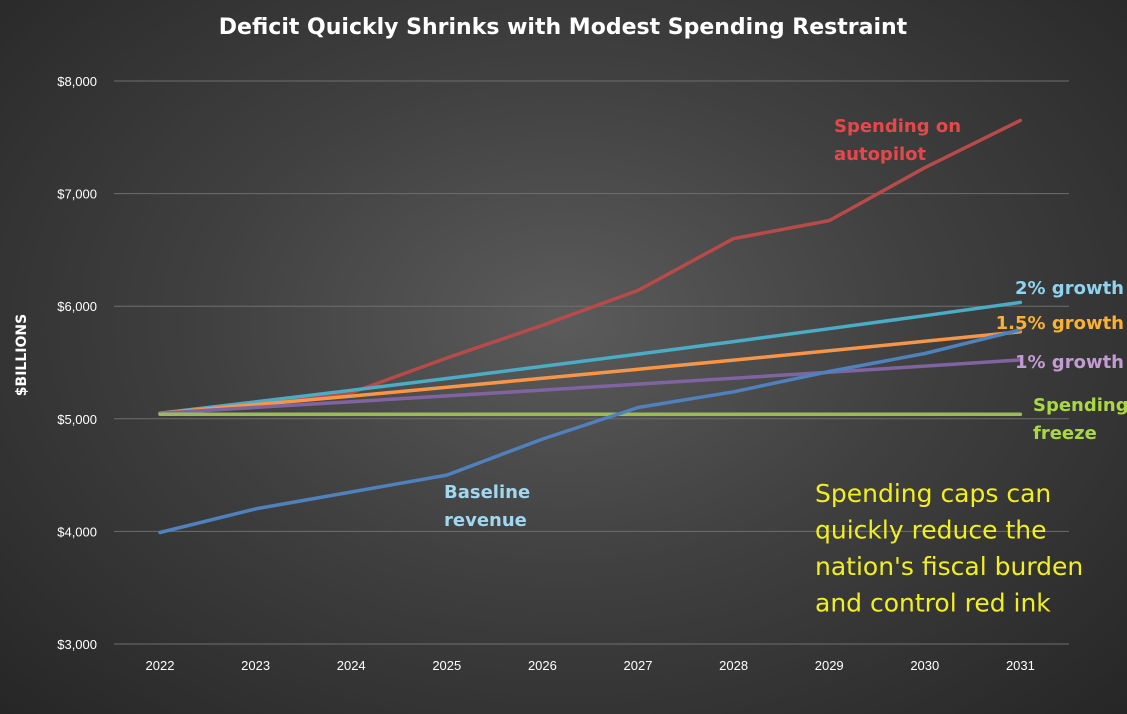 This screenshot has width=1127, height=714. Describe the element at coordinates (933, 603) in the screenshot. I see `annotation-line: and control red ink` at that location.